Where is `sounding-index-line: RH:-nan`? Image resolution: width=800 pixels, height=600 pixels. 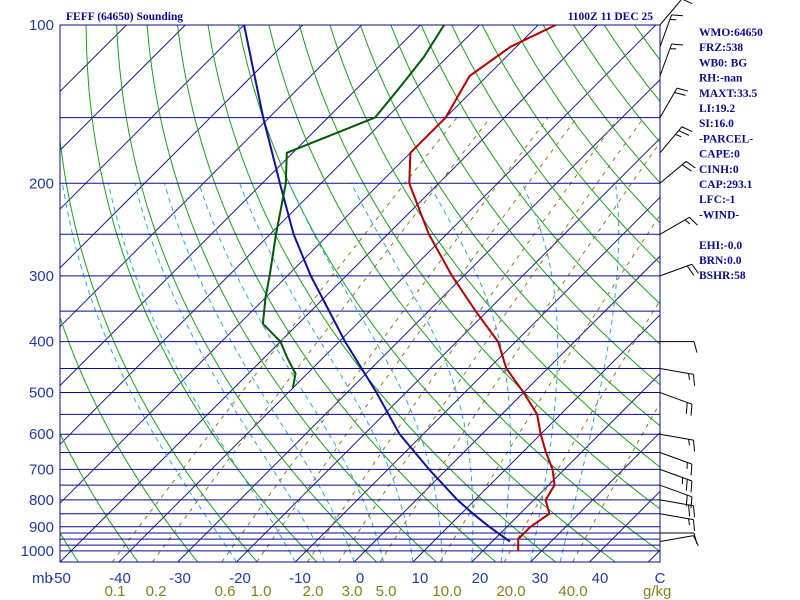
sounding-index-line: RH:-nan is located at coordinates (721, 79).